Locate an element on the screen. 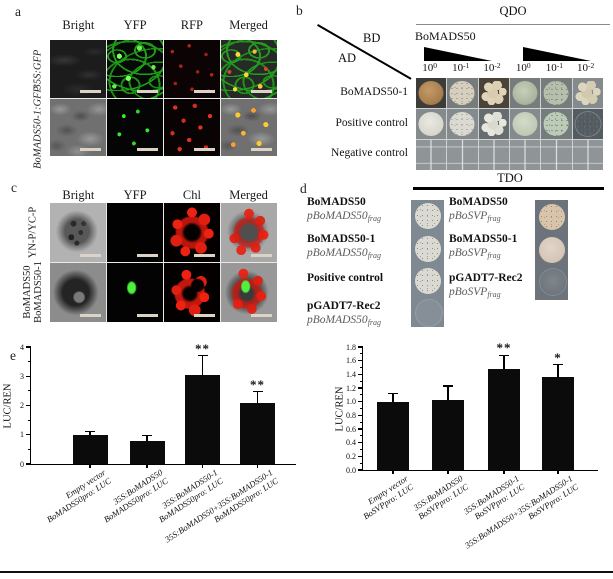 Image resolution: width=613 pixels, height=579 pixels. micro-image-rfp-dots is located at coordinates (192, 127).